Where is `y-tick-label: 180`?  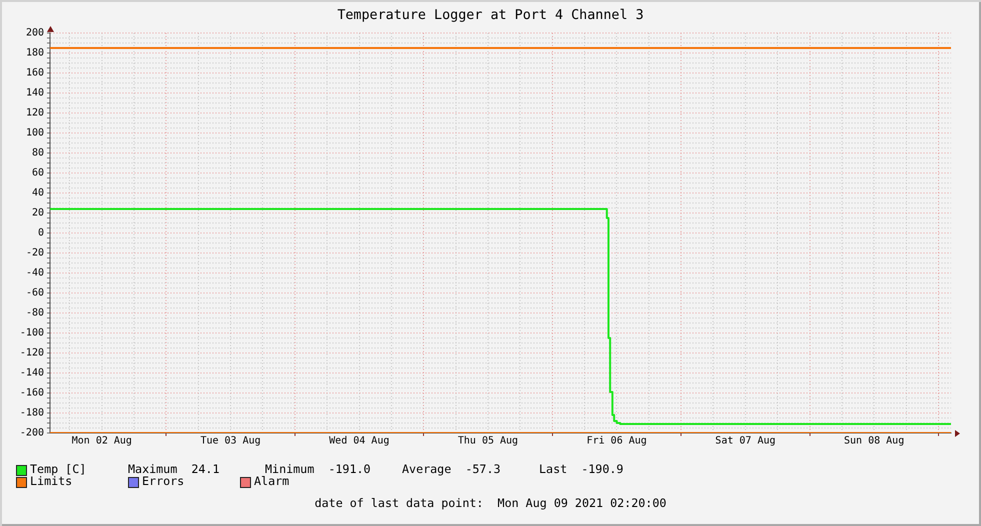
y-tick-label: 180 is located at coordinates (35, 53).